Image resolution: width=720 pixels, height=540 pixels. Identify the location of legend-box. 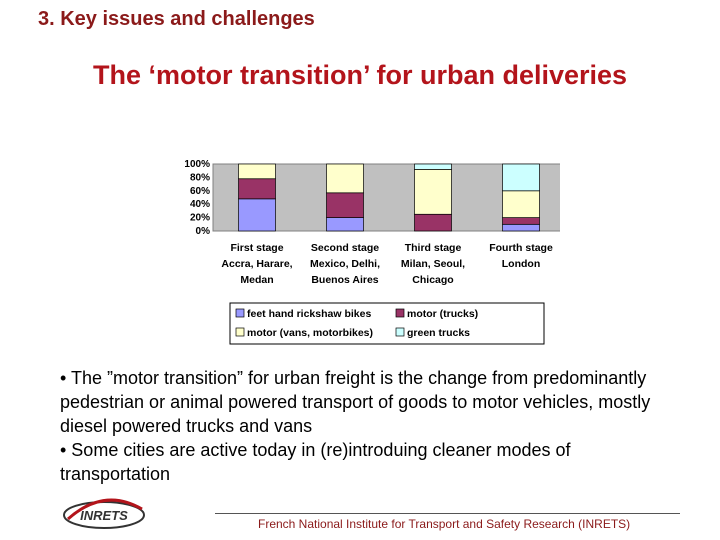
(387, 323).